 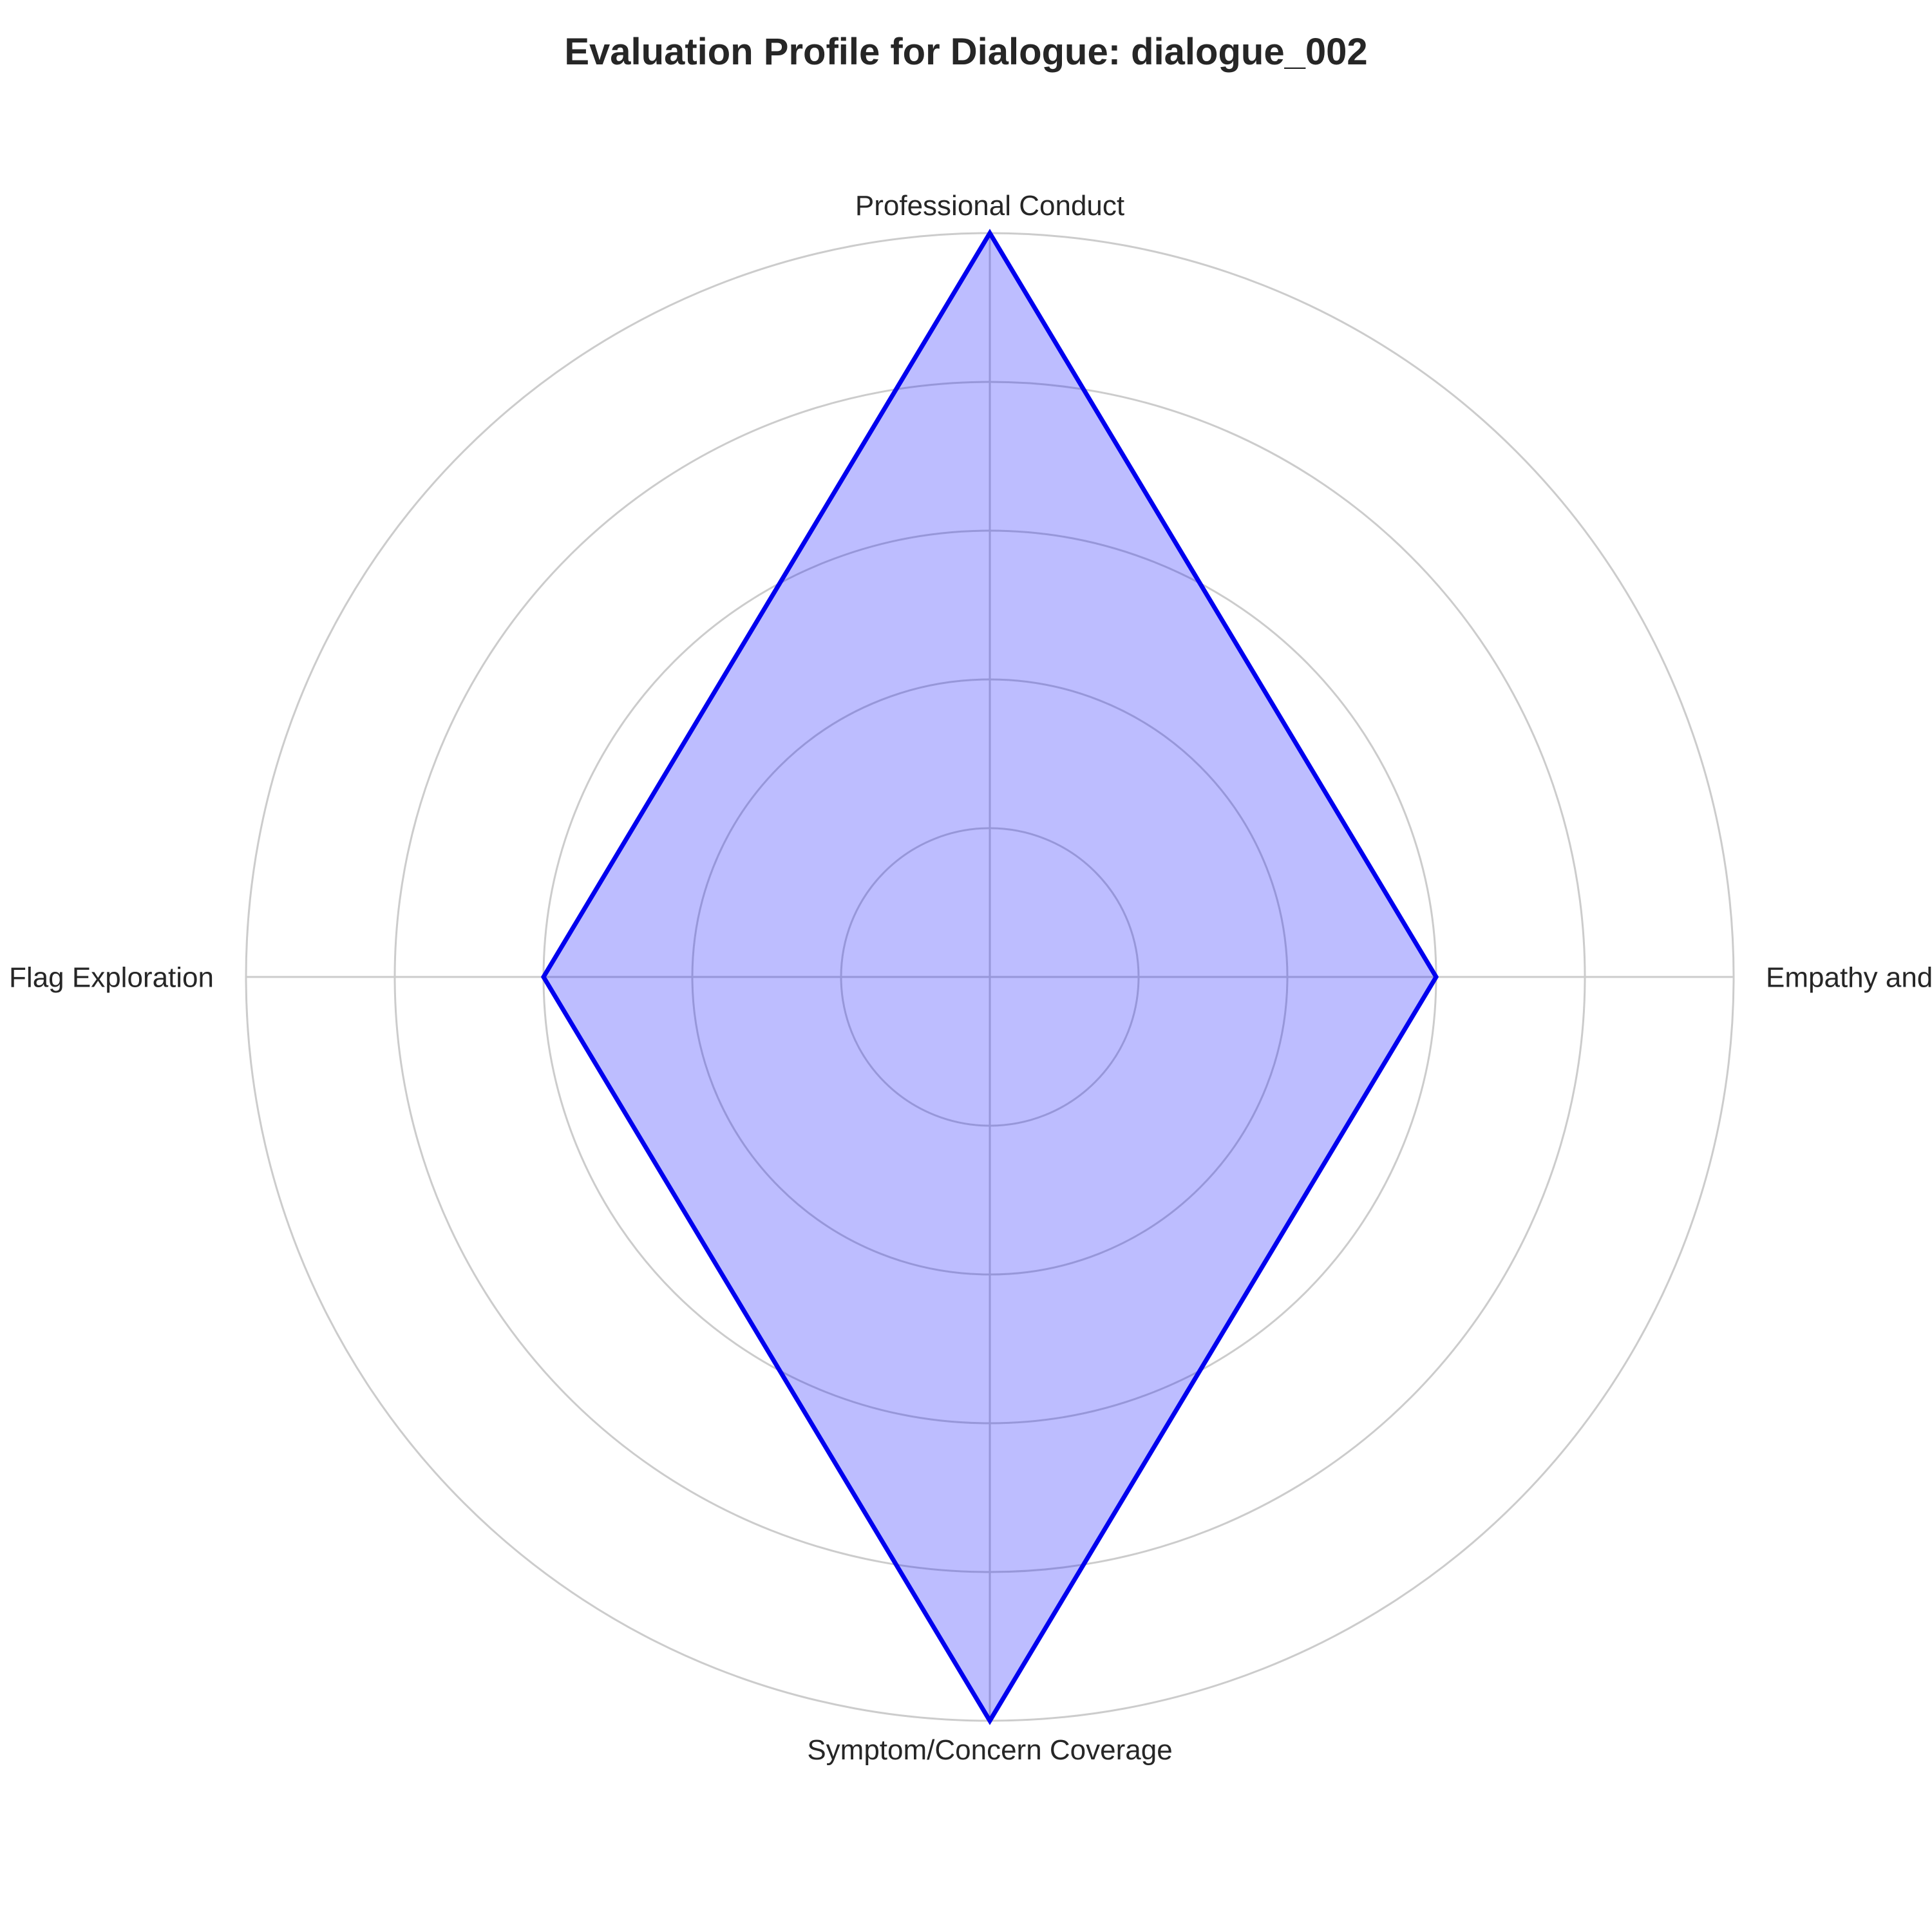 What do you see at coordinates (1849, 977) in the screenshot?
I see `axis-label-2: Empathy and Active Listening` at bounding box center [1849, 977].